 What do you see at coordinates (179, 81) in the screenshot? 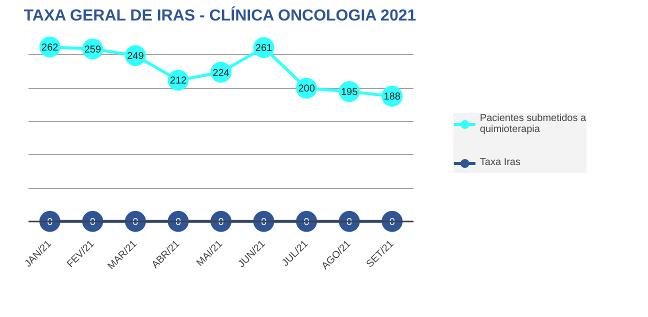
I see `data-label: 212` at bounding box center [179, 81].